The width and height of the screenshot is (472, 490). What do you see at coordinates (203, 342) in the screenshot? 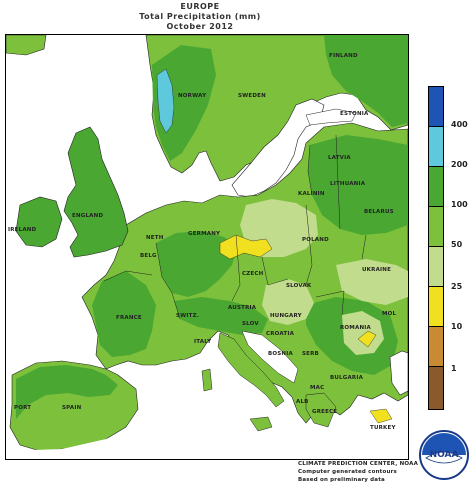
I see `label-italy: ITALY` at bounding box center [203, 342].